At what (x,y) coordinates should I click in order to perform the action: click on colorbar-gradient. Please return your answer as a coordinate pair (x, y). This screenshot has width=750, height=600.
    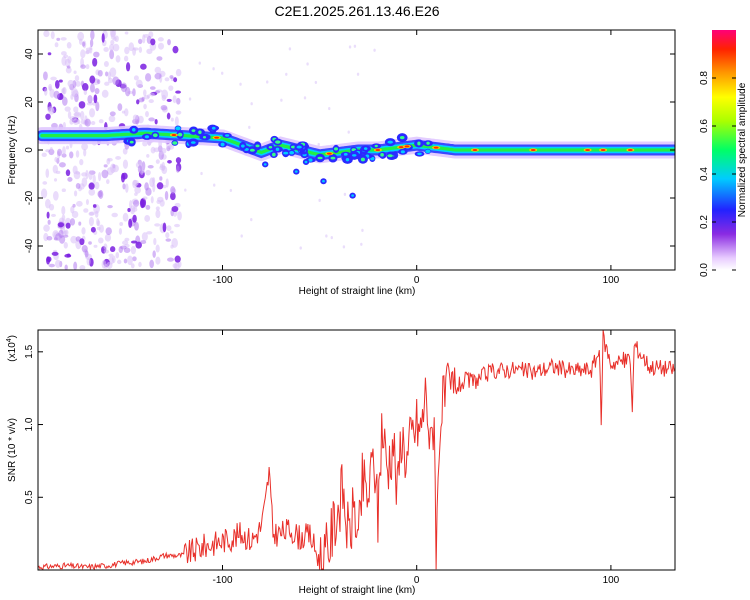
    Looking at the image, I should click on (724, 150).